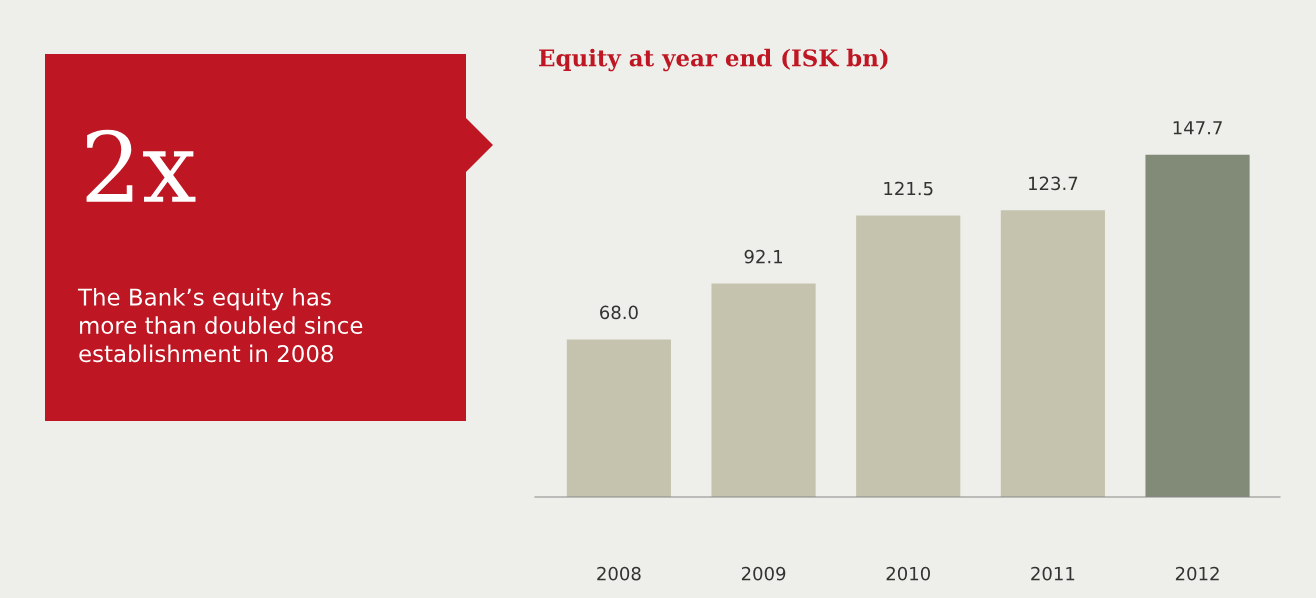 This screenshot has height=598, width=1316. I want to click on data-label: 121.5, so click(908, 188).